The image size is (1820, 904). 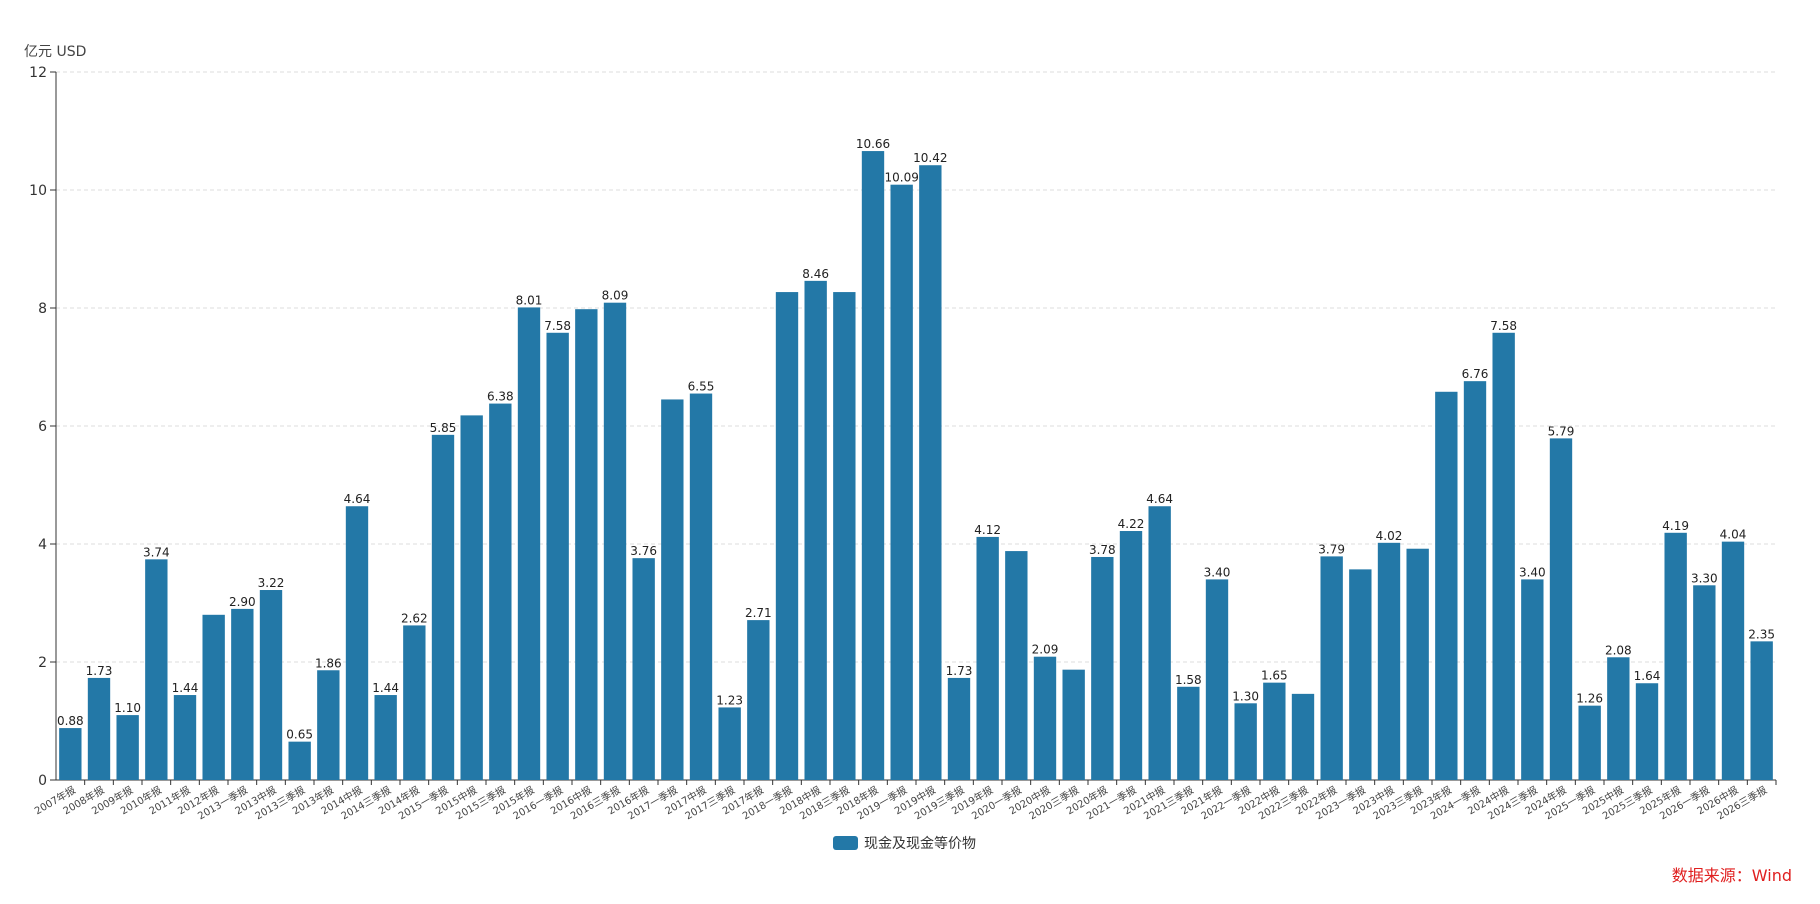 What do you see at coordinates (1331, 549) in the screenshot?
I see `data-label: 3.79` at bounding box center [1331, 549].